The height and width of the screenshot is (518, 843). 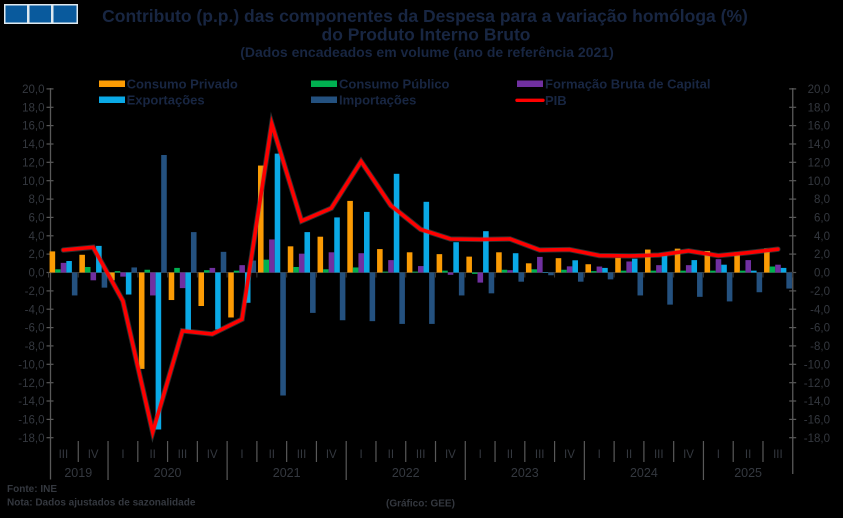 What do you see at coordinates (420, 504) in the screenshot?
I see `svg-text: (Gráfico: GEE)` at bounding box center [420, 504].